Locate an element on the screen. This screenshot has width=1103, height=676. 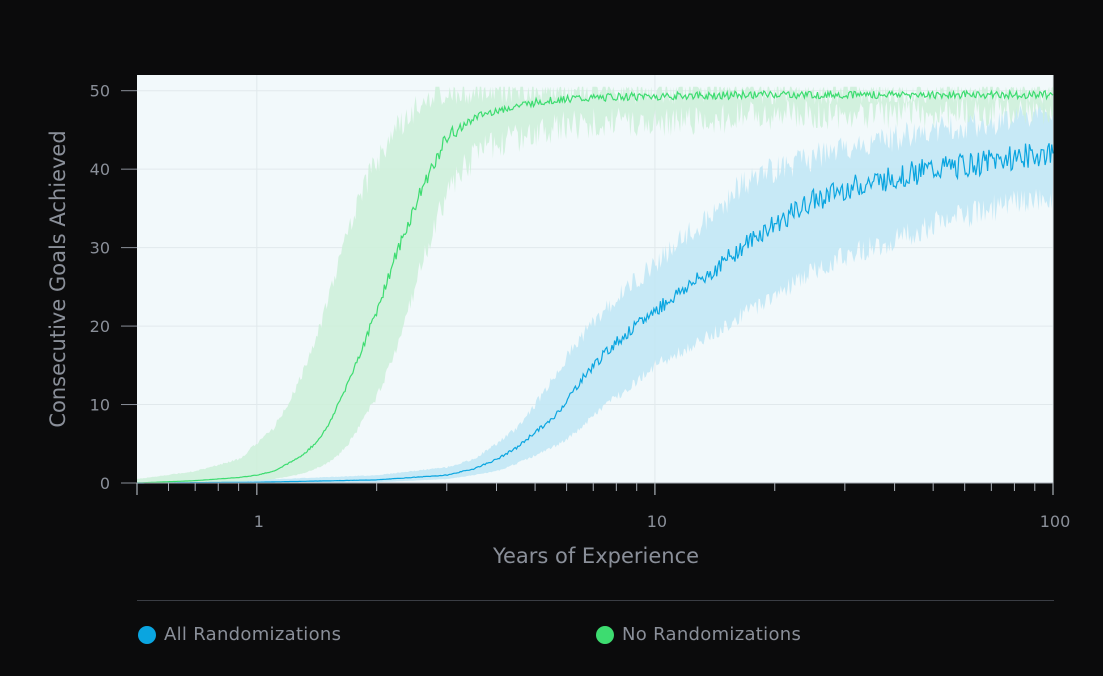
y-axis-title: Consecutive Goals Achieved is located at coordinates (58, 278).